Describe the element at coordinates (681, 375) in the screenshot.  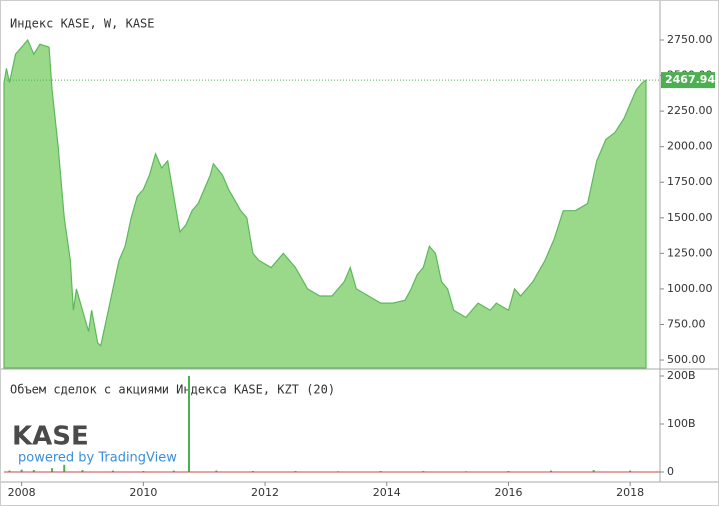
I see `y-tick-label: 200B` at that location.